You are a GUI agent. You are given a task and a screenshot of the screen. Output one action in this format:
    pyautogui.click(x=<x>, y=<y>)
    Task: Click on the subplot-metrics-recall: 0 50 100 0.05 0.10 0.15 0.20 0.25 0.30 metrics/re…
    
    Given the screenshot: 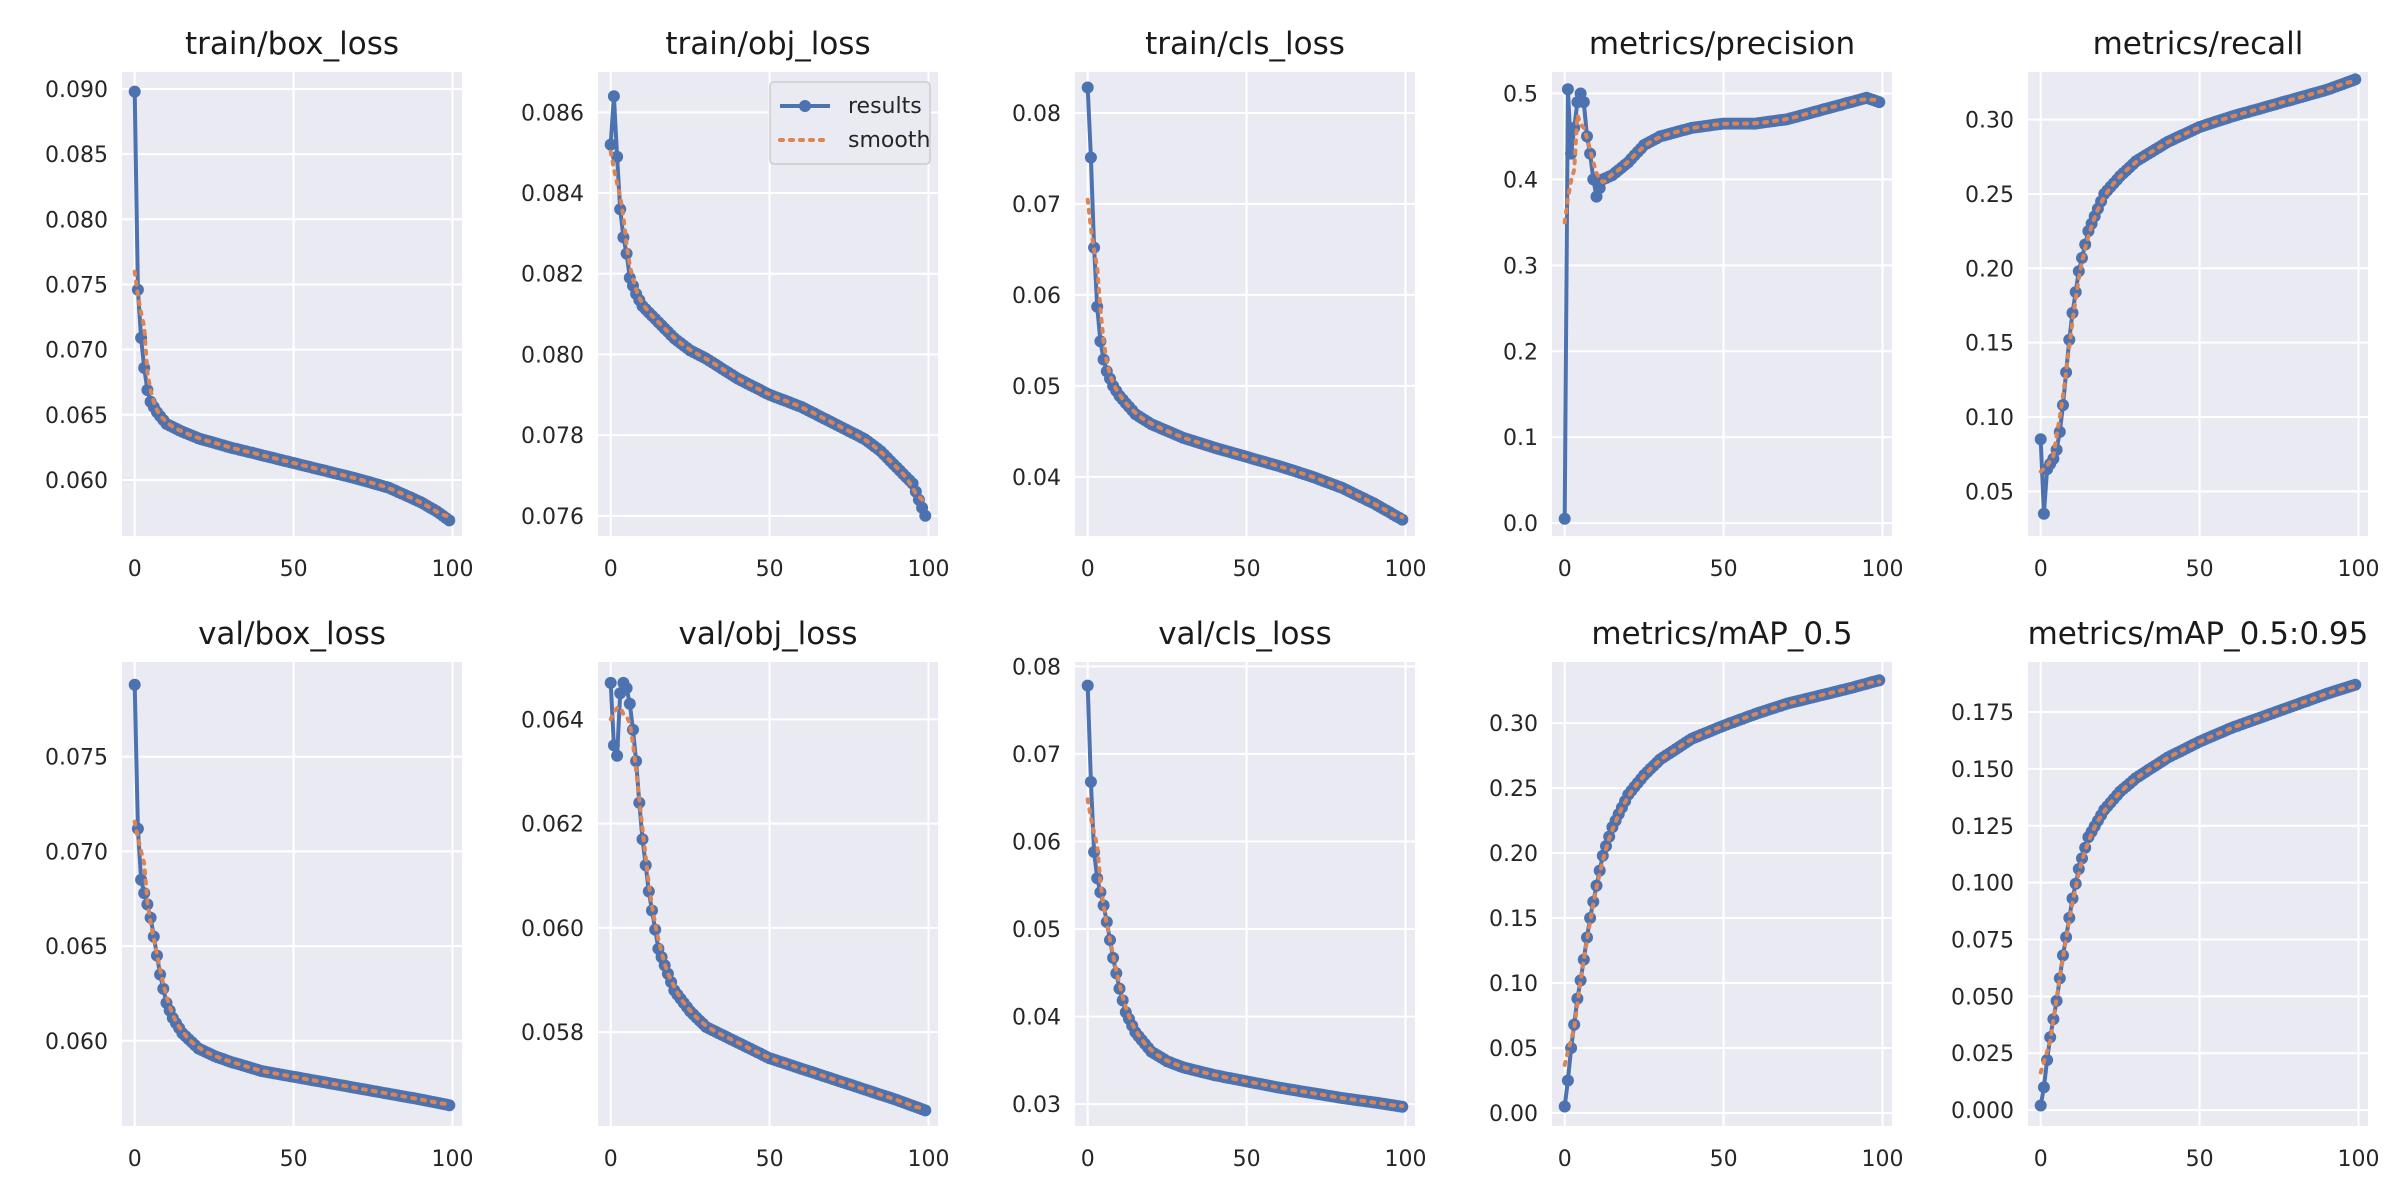 What is the action you would take?
    pyautogui.click(x=2172, y=304)
    